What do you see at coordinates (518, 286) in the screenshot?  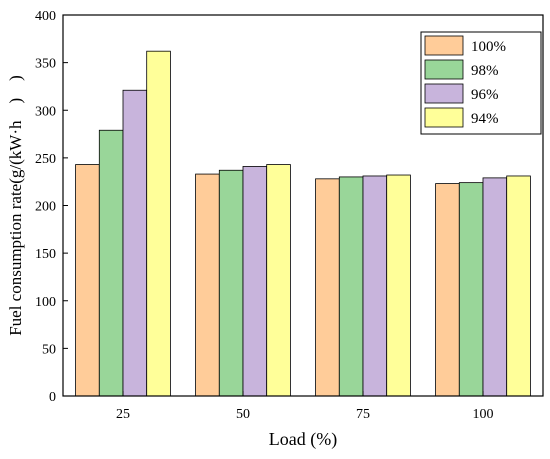 I see `bar-100-94pct` at bounding box center [518, 286].